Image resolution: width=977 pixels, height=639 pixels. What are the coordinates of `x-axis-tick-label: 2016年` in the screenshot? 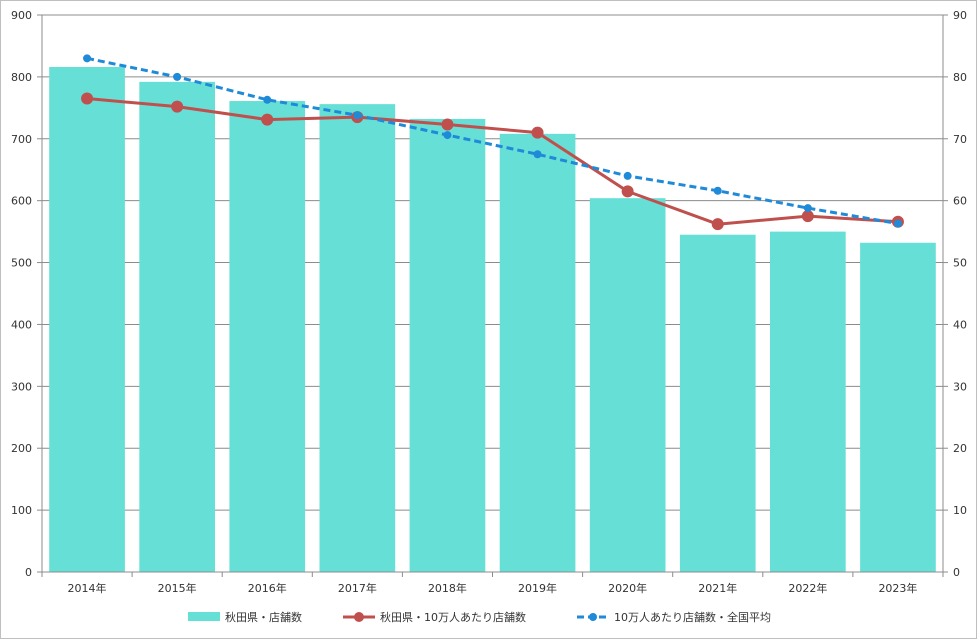 It's located at (267, 588).